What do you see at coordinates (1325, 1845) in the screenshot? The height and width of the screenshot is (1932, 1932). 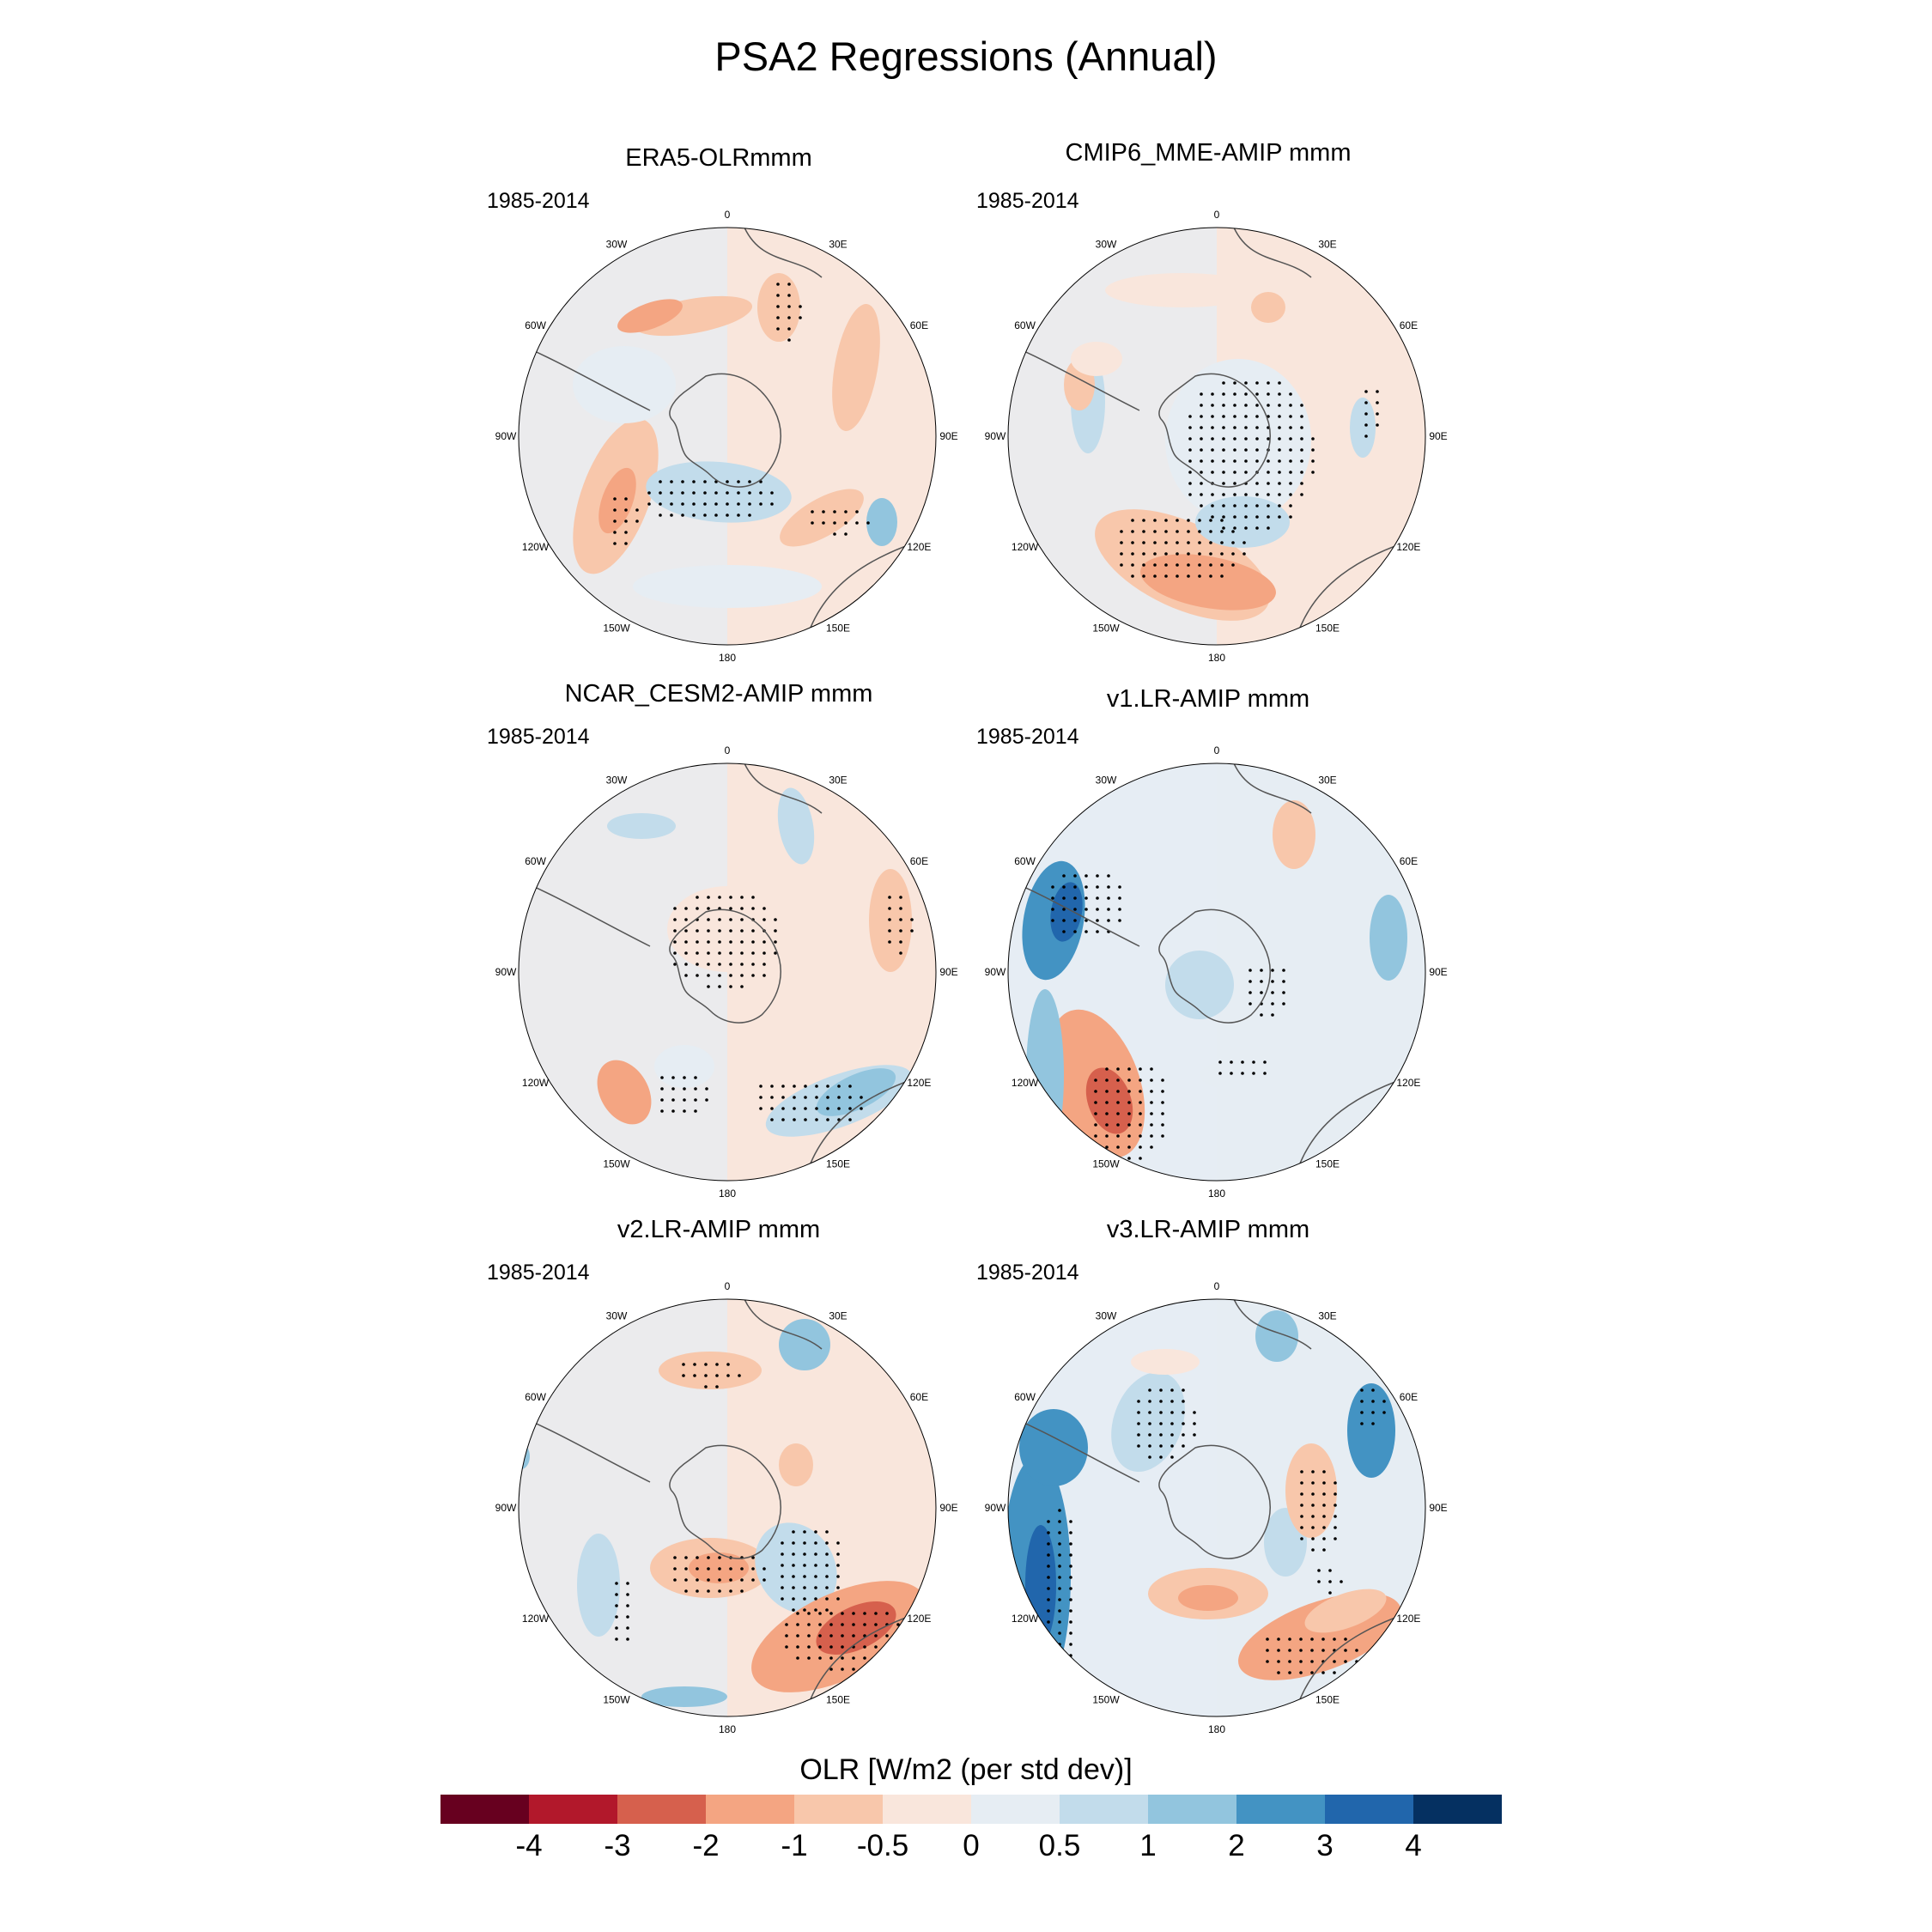 I see `colorbar-tick-label: 3` at bounding box center [1325, 1845].